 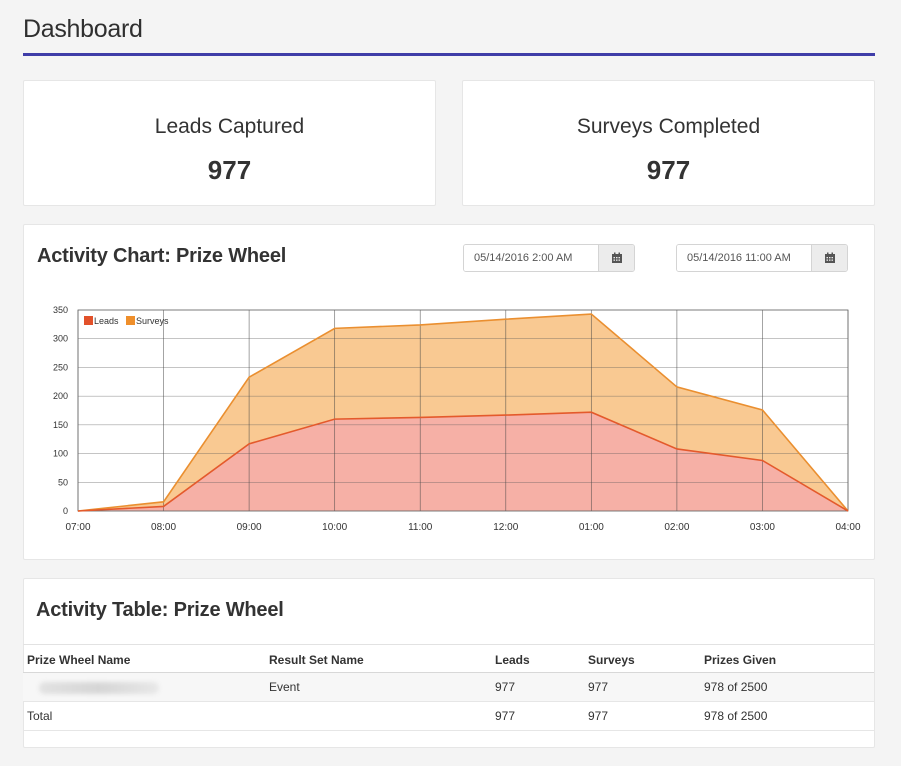 What do you see at coordinates (63, 482) in the screenshot?
I see `y-tick-label: 50` at bounding box center [63, 482].